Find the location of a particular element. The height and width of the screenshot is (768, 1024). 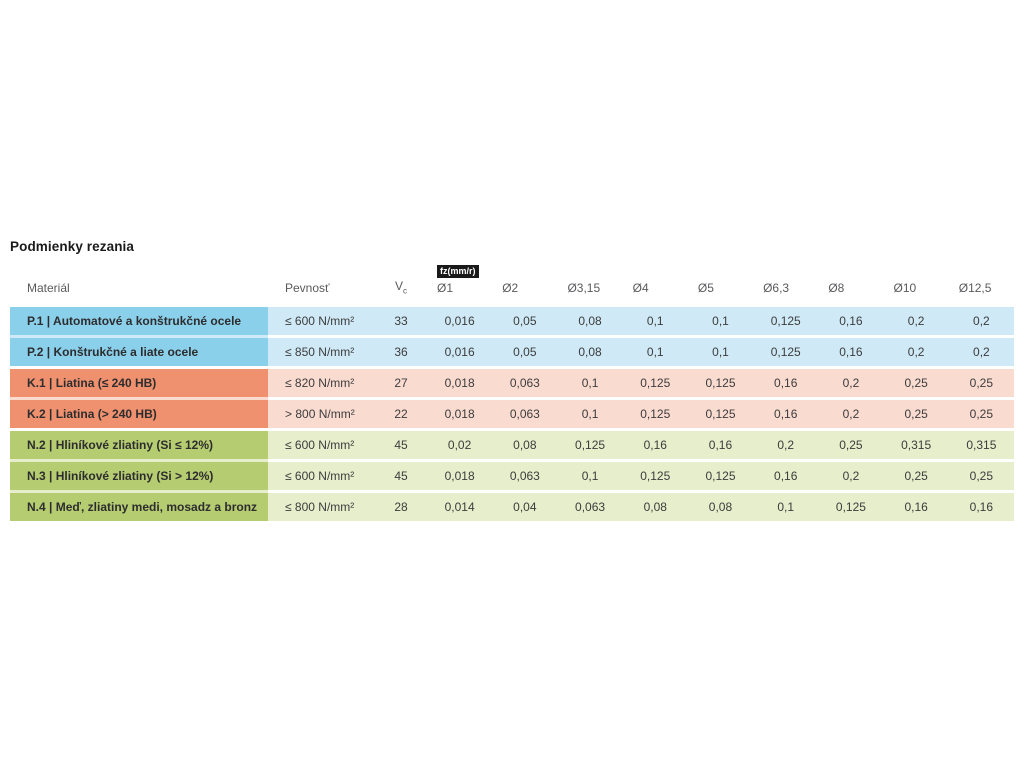

material-cell: N.4 | Meď, zliatiny medi, mosadz a bronz is located at coordinates (139, 507).